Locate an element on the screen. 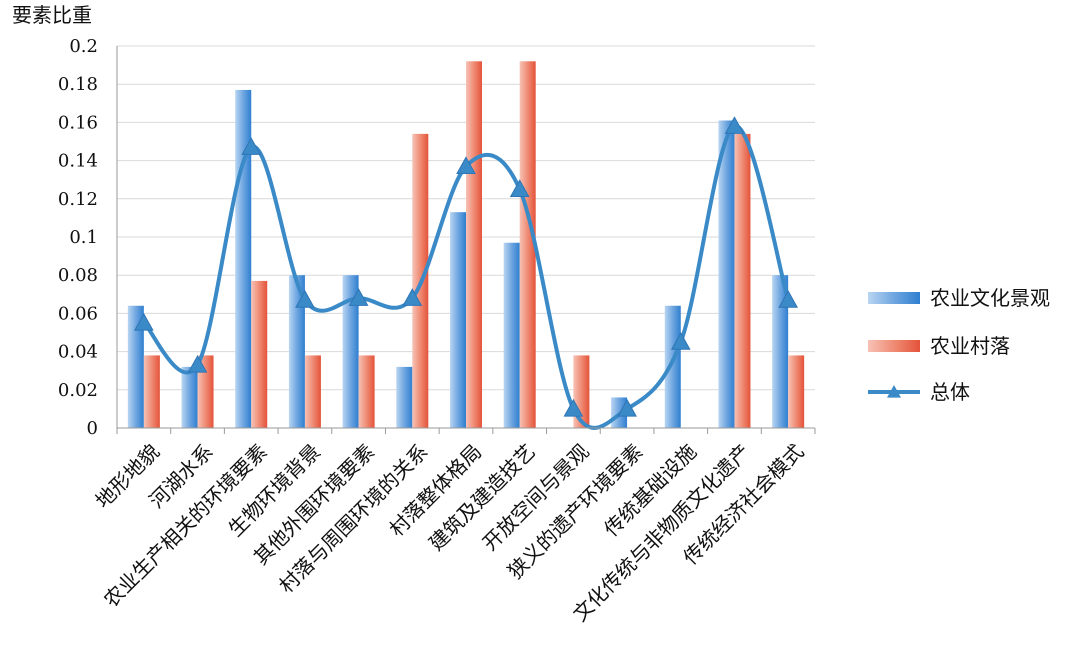 The image size is (1080, 672). y-tick-label: 0.16 is located at coordinates (78, 122).